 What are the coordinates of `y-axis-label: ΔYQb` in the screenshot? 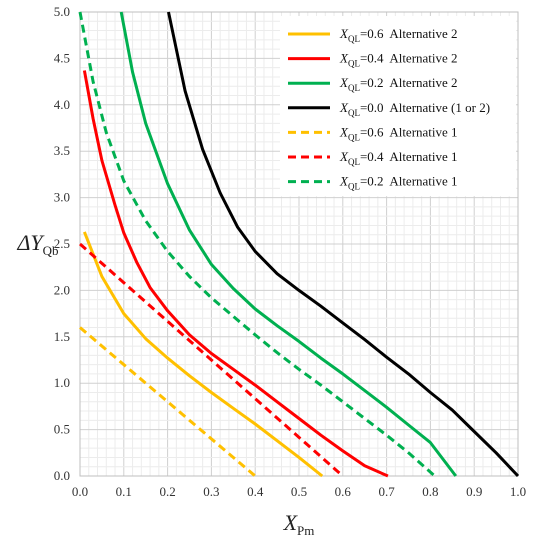 It's located at (37, 244).